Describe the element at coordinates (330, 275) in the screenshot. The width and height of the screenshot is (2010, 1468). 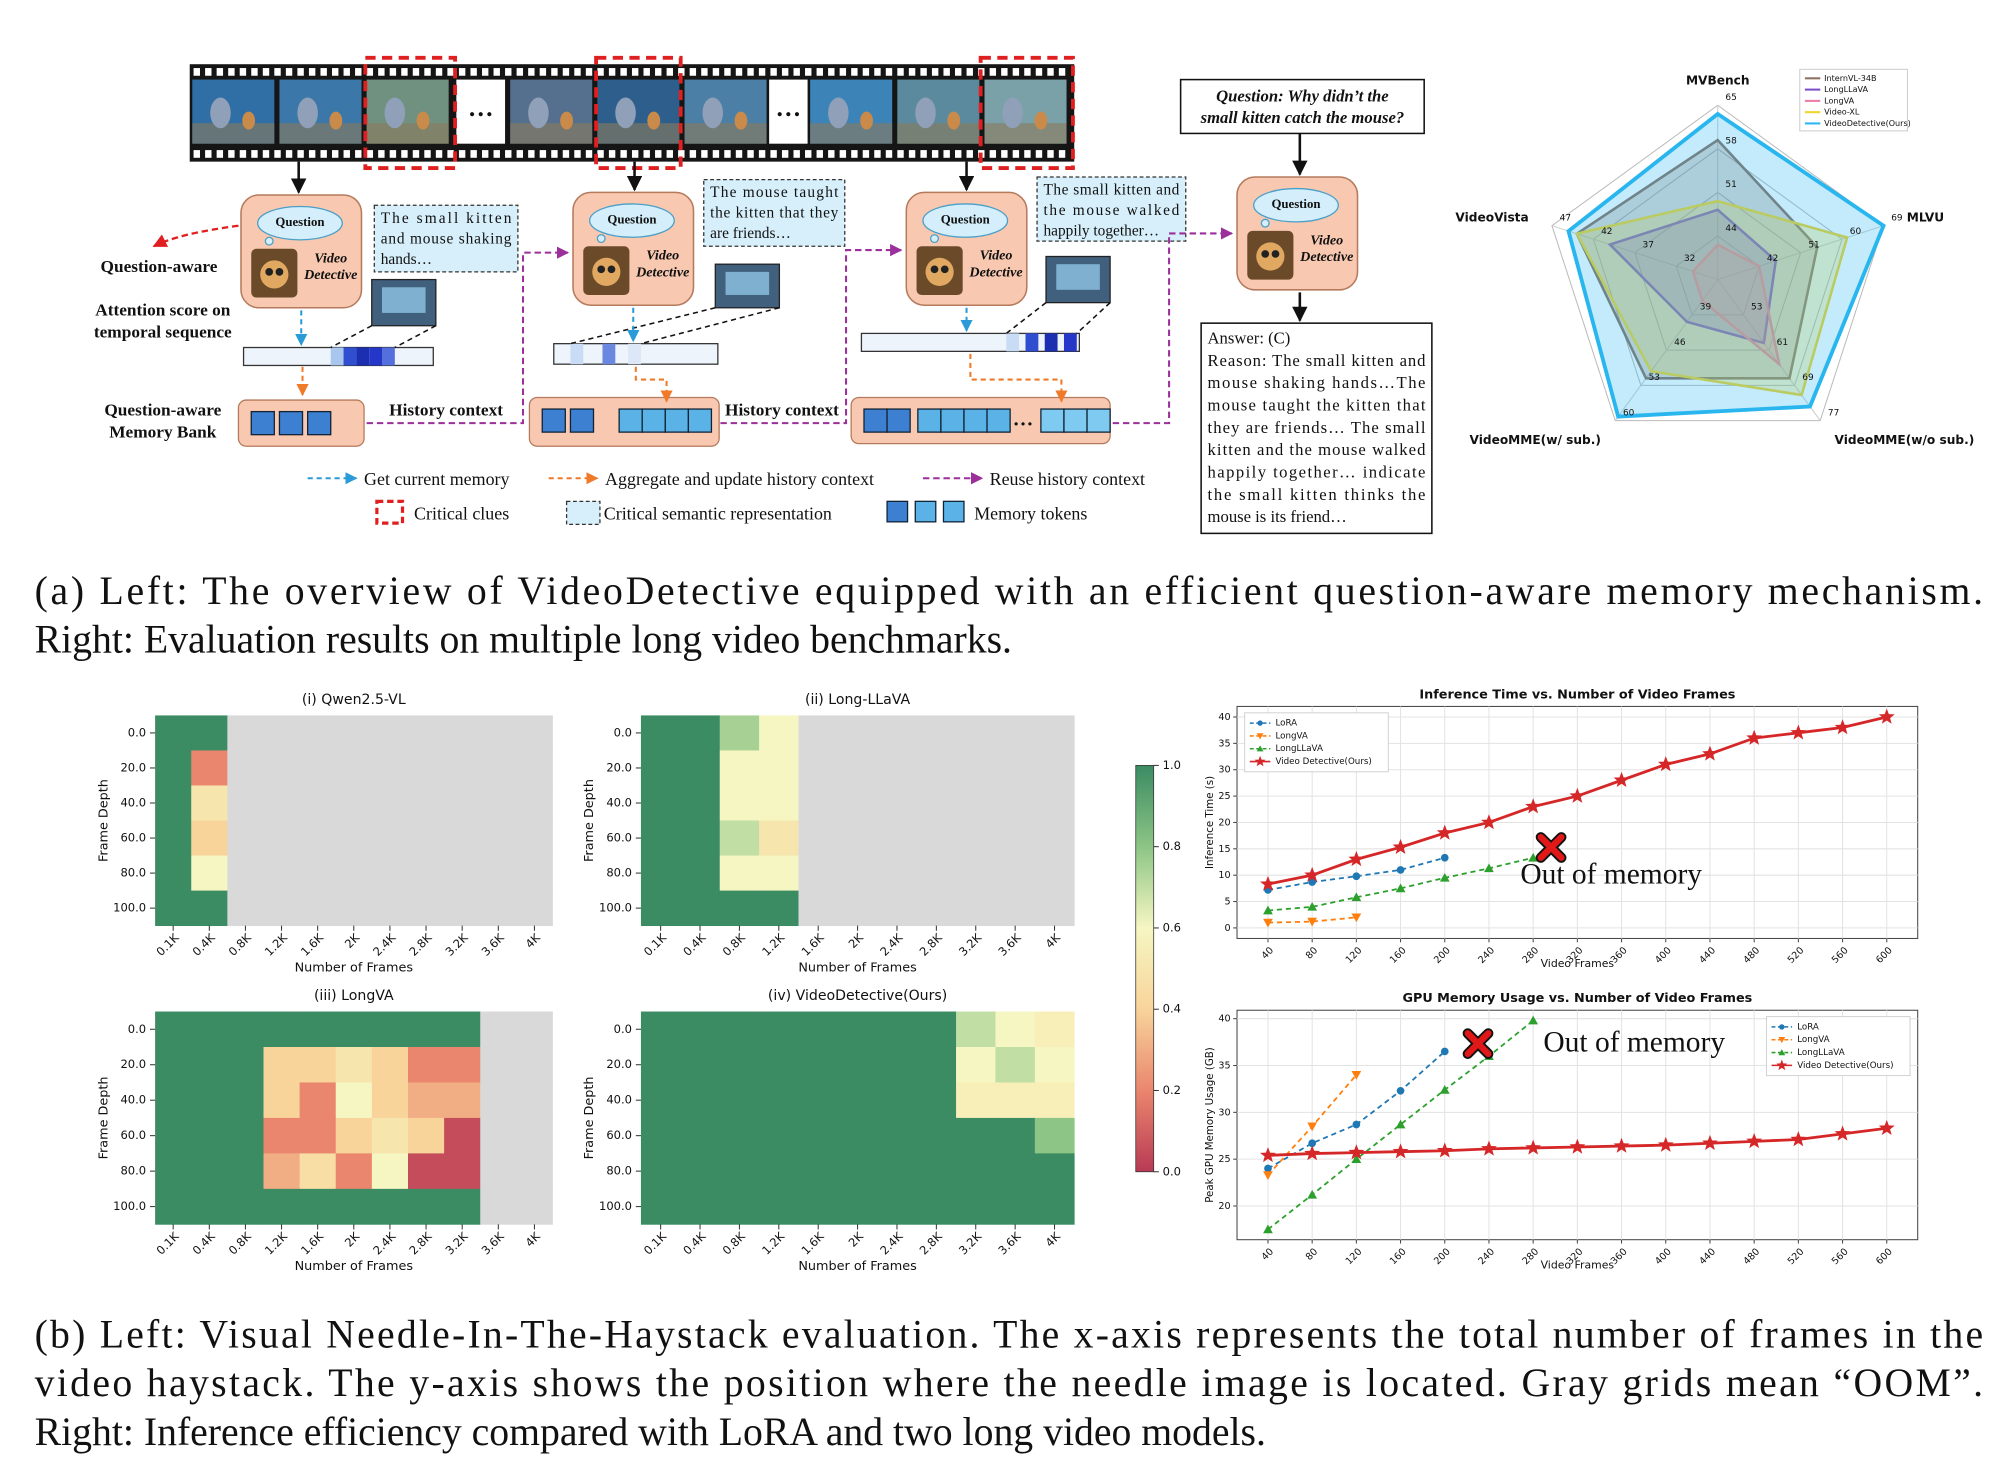
I see `agent-label: Detective` at that location.